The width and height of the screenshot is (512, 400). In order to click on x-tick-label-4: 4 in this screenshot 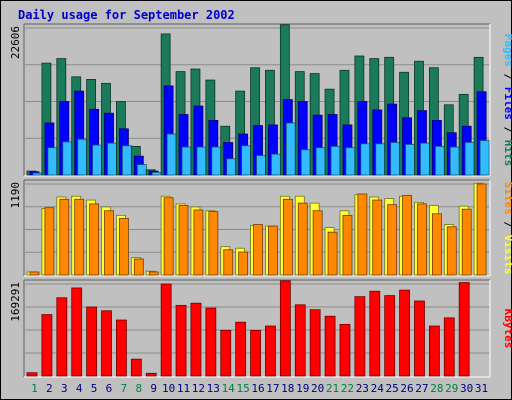, I will do `click(79, 388)`.